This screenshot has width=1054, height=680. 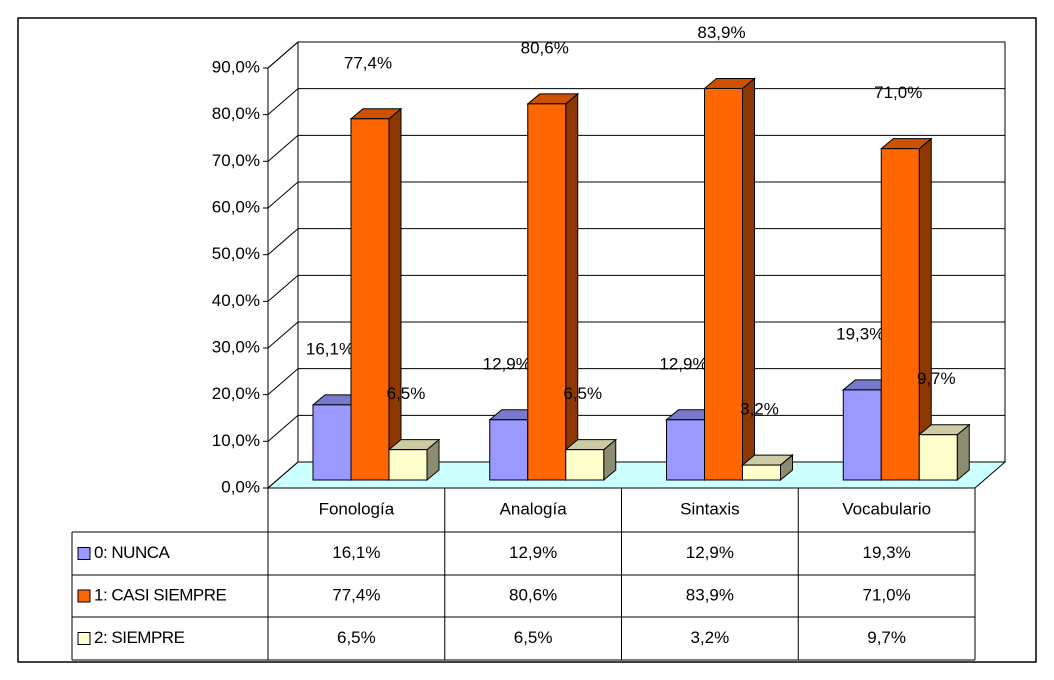 I want to click on data-label: 77,4%, so click(x=368, y=62).